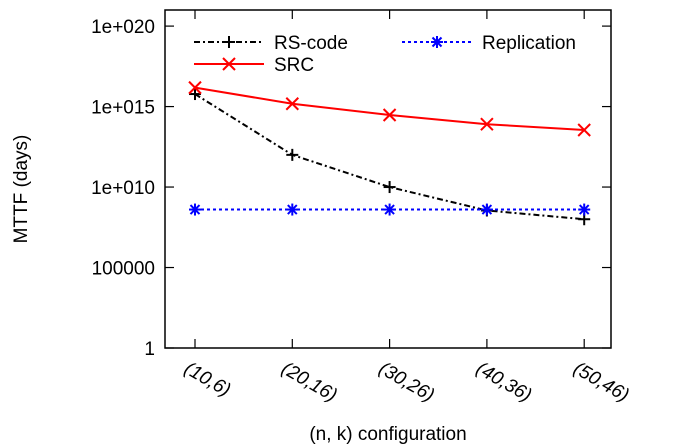 The image size is (675, 447). Describe the element at coordinates (294, 65) in the screenshot. I see `legend-label-src: SRC` at that location.